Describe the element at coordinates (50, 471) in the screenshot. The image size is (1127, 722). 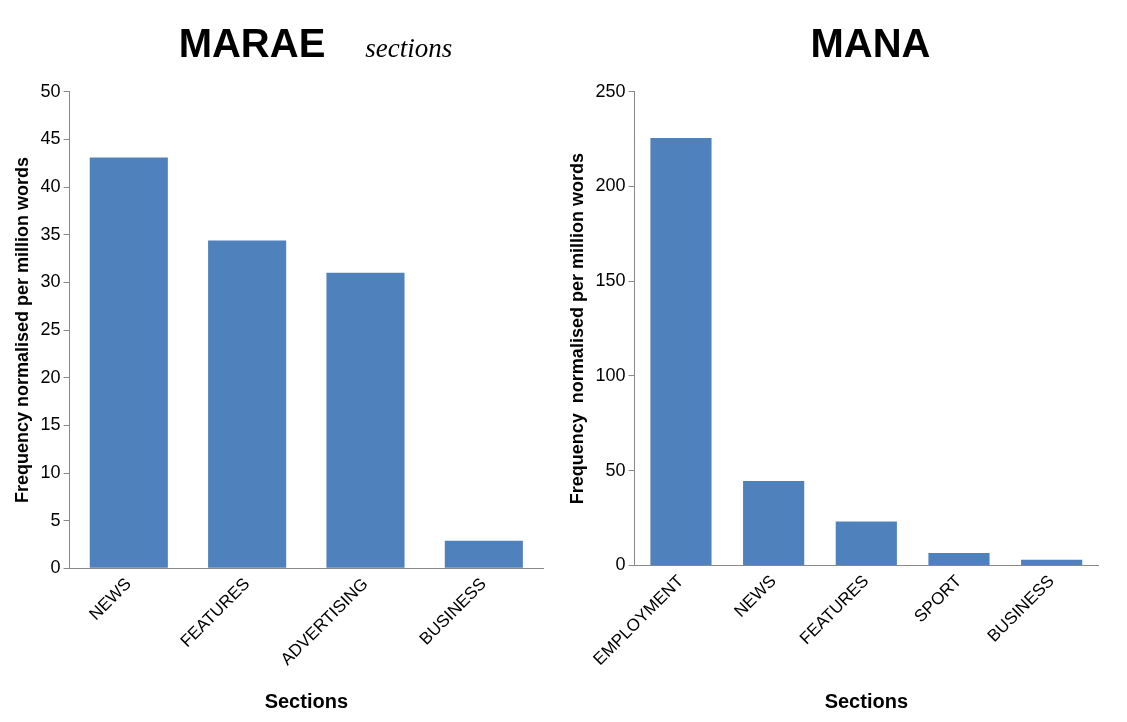
I see `y-tick-label: 10` at that location.